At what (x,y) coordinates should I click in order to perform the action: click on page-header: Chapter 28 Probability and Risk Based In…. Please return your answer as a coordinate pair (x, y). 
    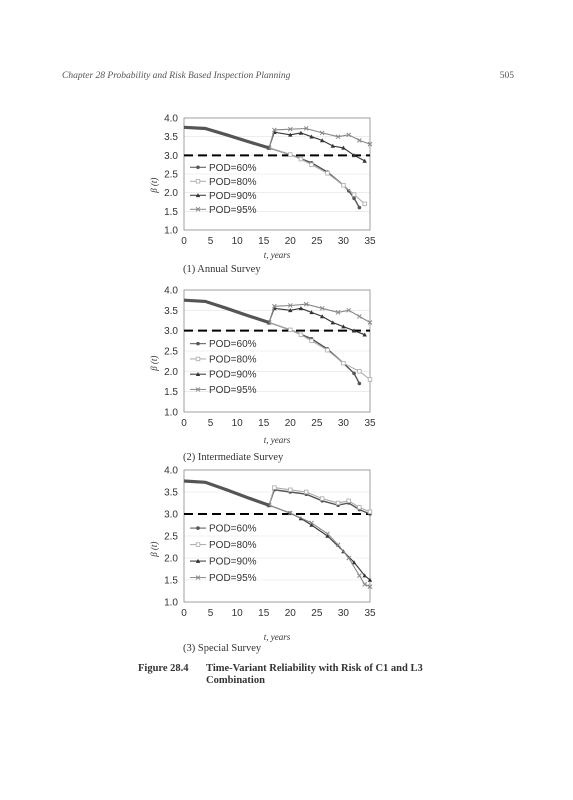
    Looking at the image, I should click on (288, 79).